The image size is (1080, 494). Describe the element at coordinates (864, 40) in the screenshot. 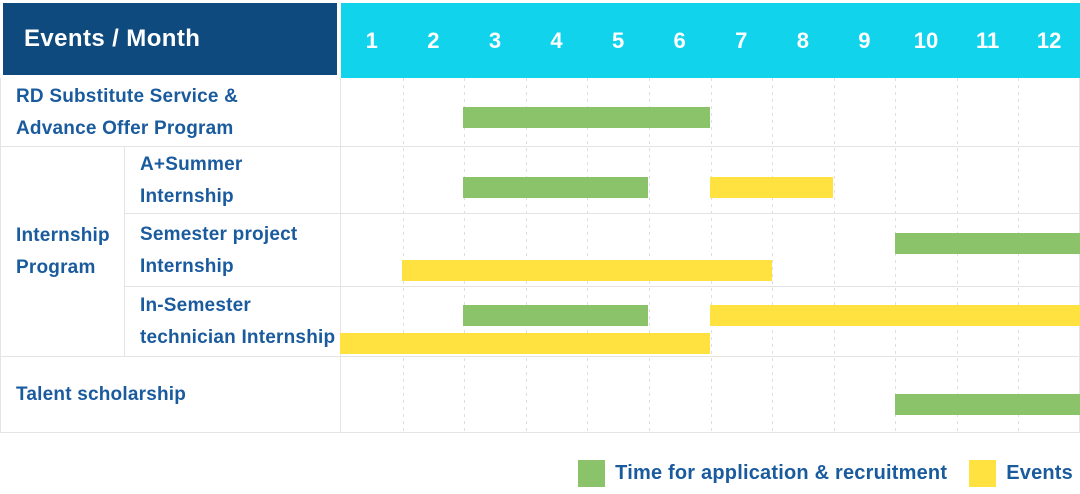

I see `month-header-cell: 9` at that location.